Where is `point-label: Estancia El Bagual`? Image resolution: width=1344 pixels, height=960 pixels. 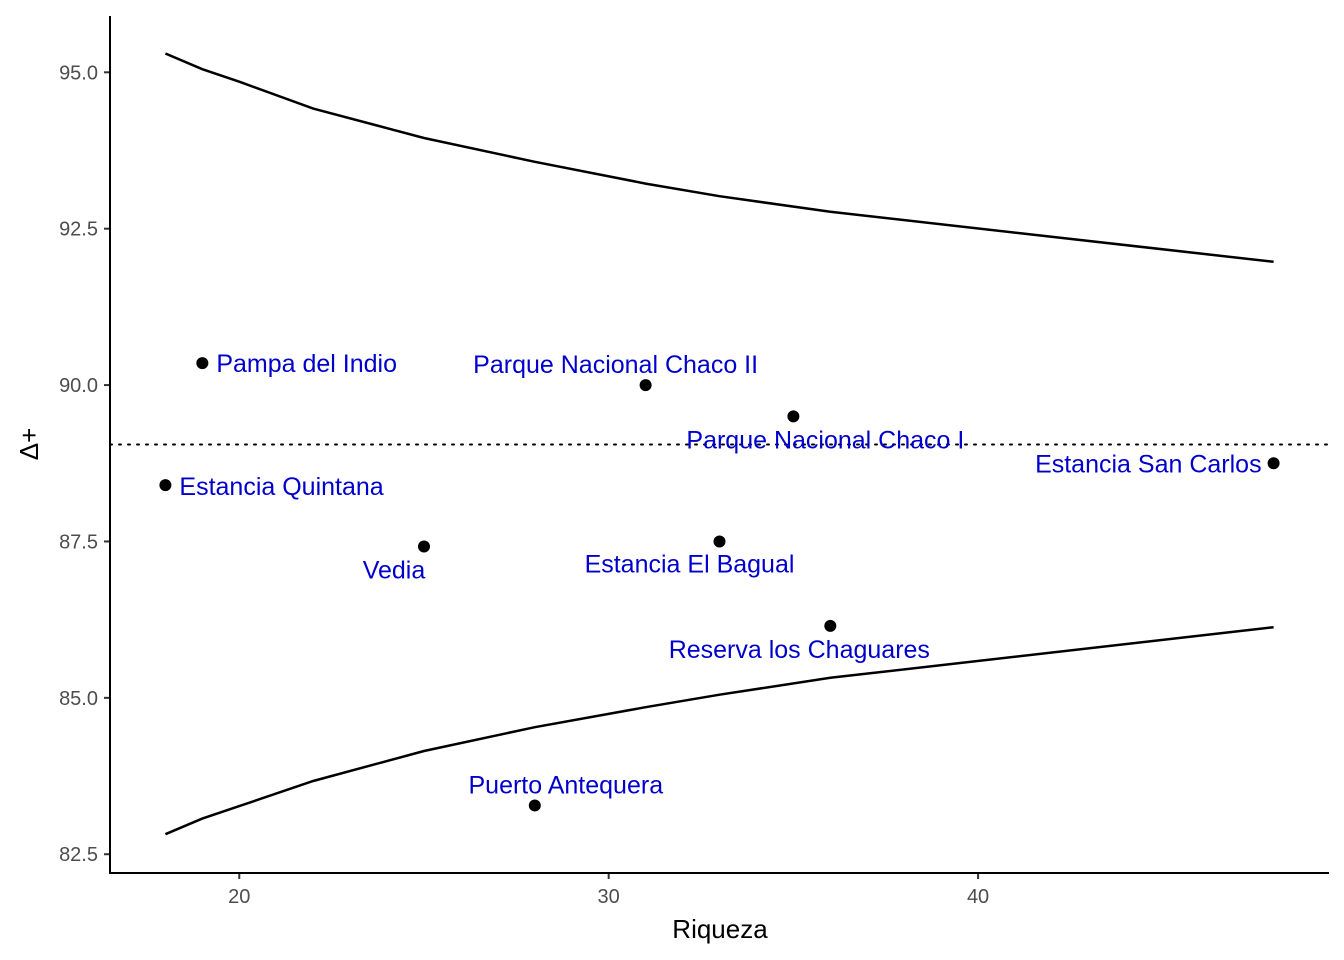
point-label: Estancia El Bagual is located at coordinates (690, 564).